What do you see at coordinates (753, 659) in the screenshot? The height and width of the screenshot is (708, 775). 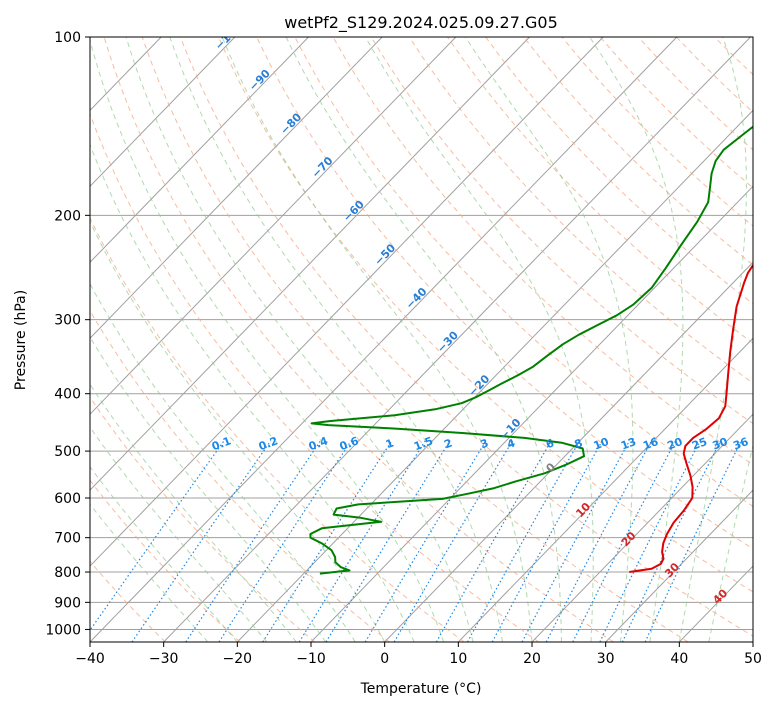 I see `x-tick-label: 50` at bounding box center [753, 659].